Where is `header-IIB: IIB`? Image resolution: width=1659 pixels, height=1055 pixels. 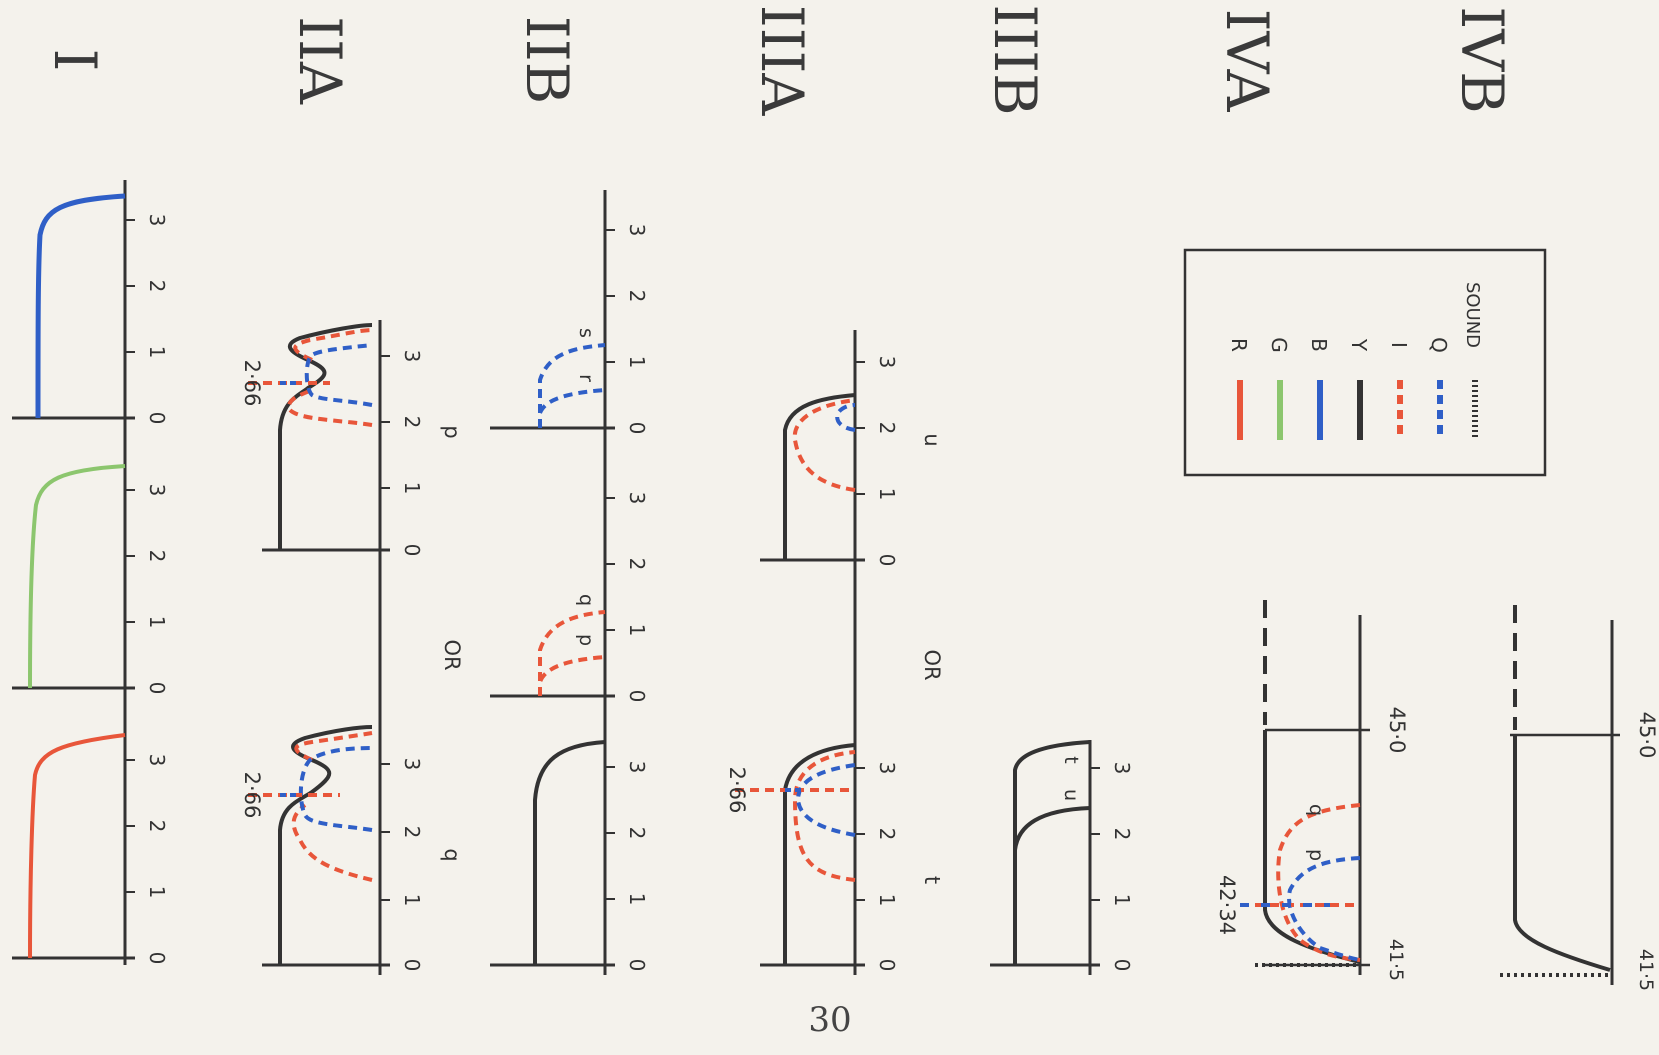
header-IIB: IIB is located at coordinates (547, 60).